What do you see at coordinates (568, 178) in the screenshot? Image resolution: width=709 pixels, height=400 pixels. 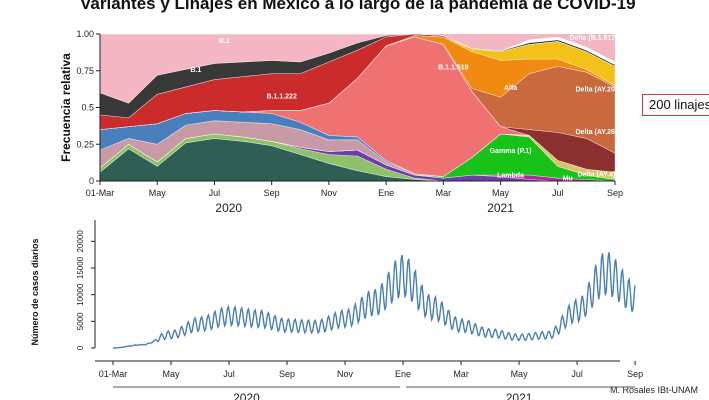 I see `variant-label: Mu` at bounding box center [568, 178].